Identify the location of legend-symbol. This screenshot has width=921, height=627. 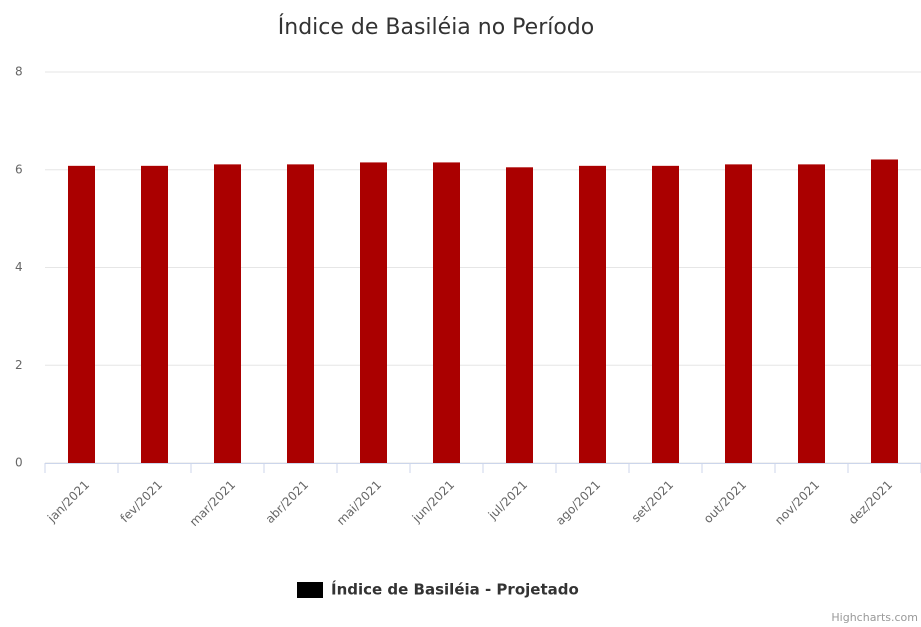
(310, 590).